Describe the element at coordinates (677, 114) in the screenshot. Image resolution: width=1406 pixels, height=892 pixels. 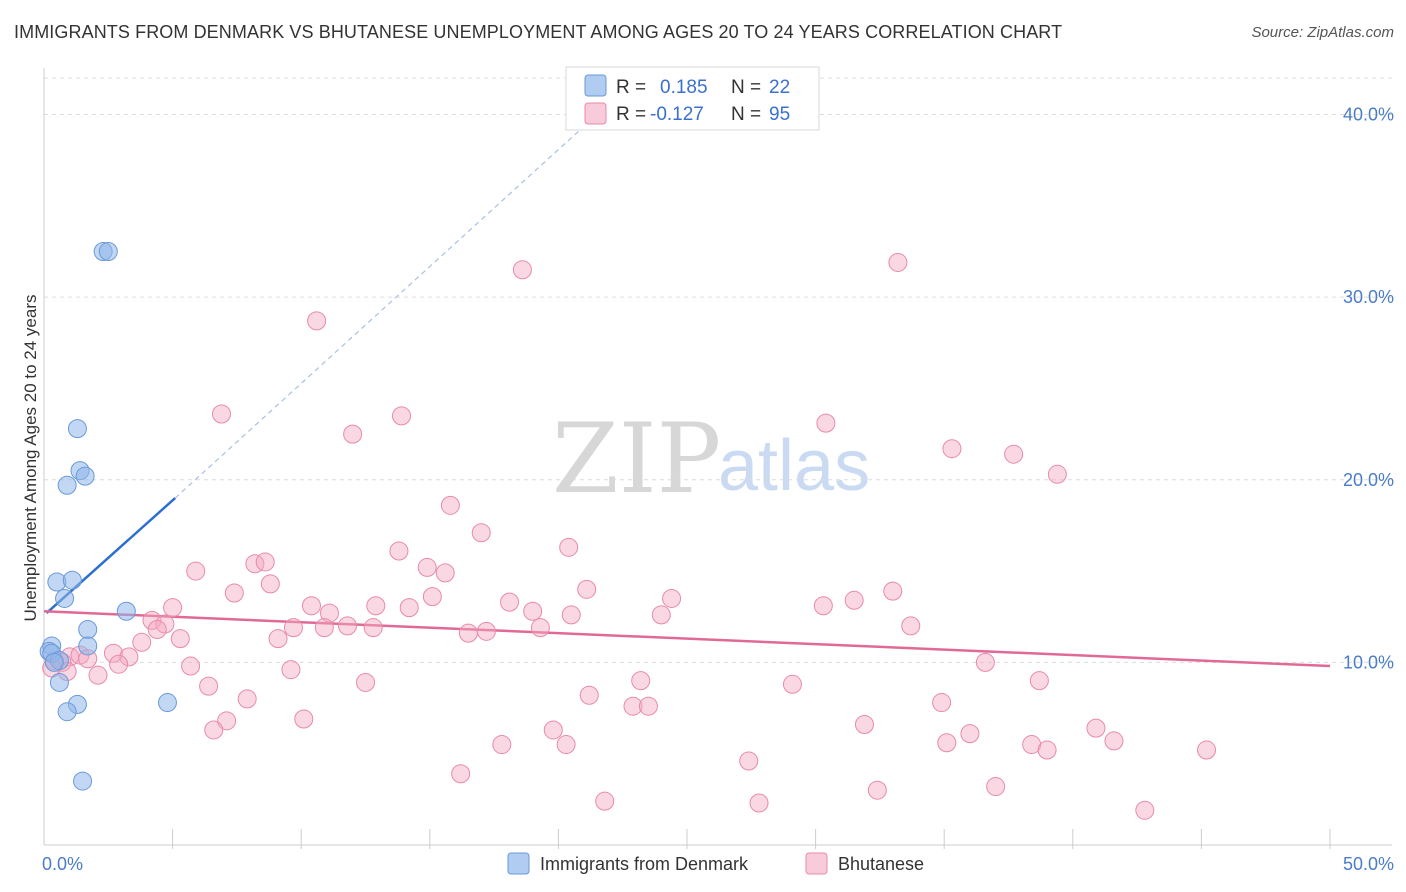
I see `legend-r-value-2: -0.127` at that location.